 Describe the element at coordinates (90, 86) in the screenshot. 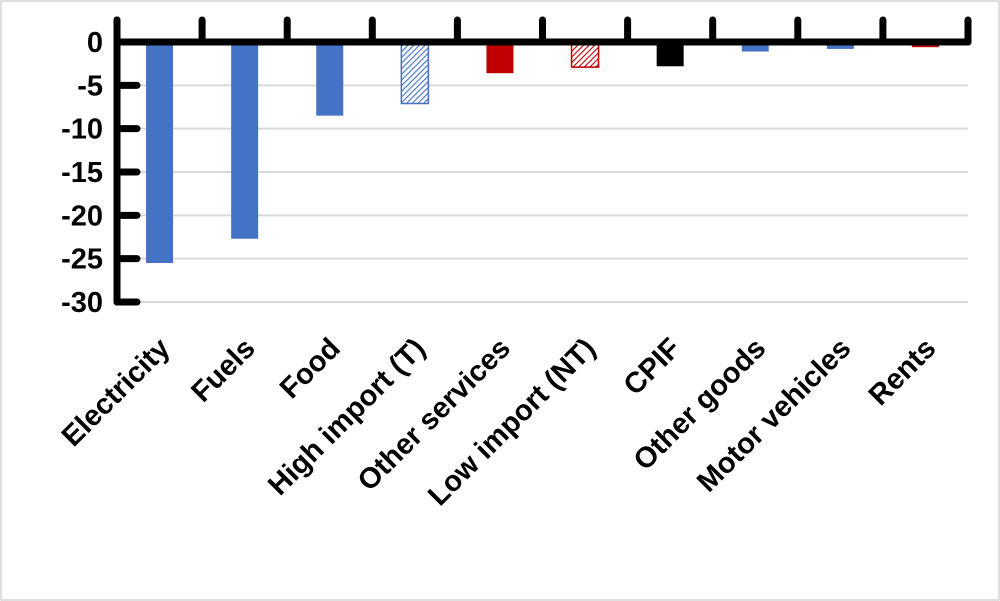

I see `y-tick-label: -5` at that location.